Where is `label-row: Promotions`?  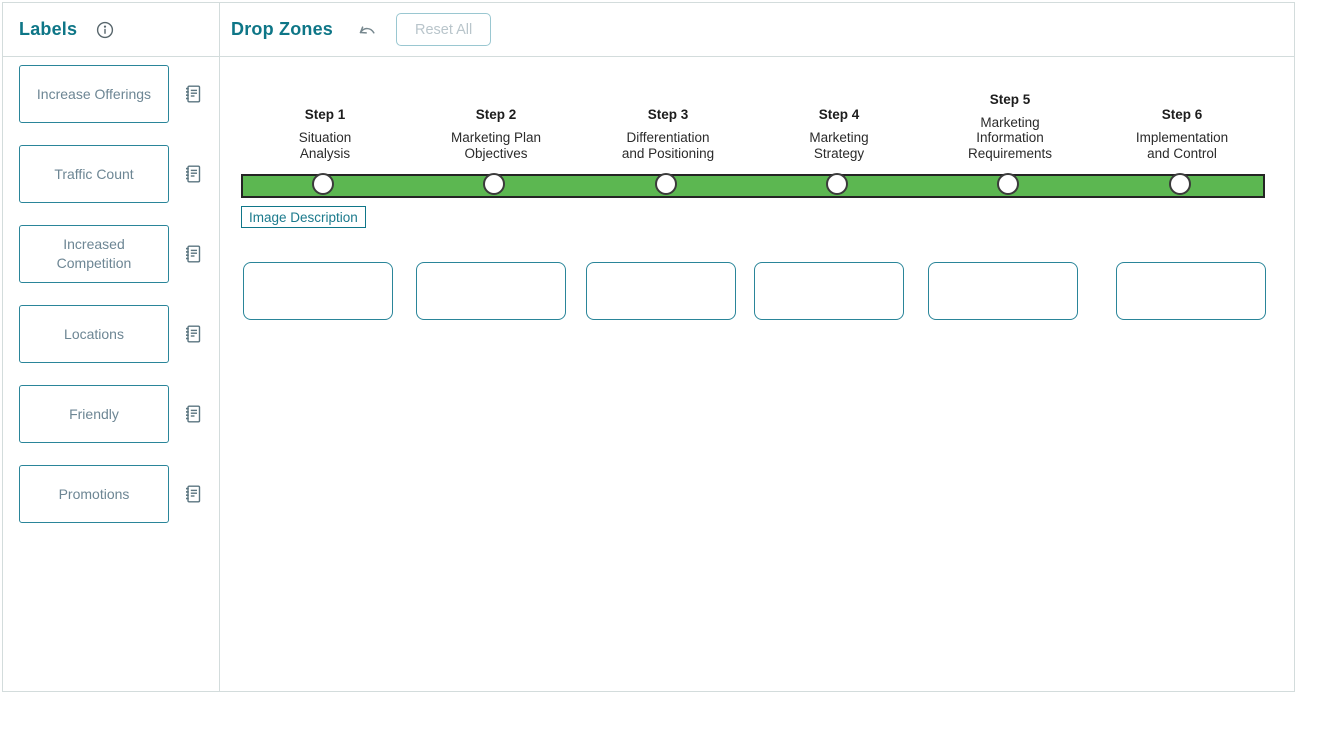 label-row: Promotions is located at coordinates (119, 494).